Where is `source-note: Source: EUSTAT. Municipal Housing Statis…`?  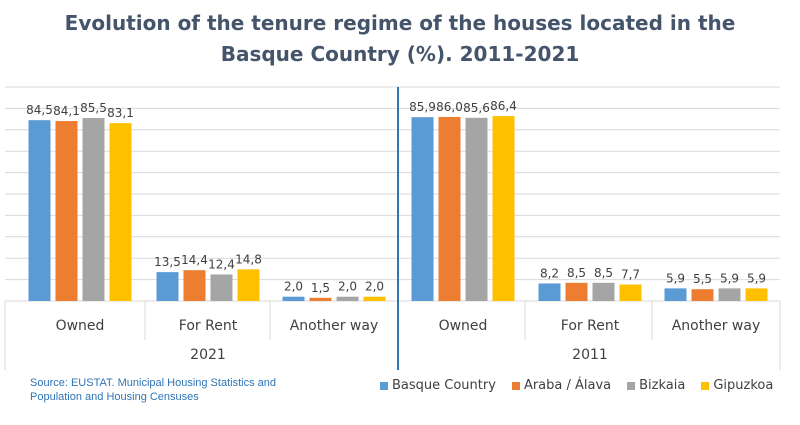
source-note: Source: EUSTAT. Municipal Housing Statis… is located at coordinates (180, 390).